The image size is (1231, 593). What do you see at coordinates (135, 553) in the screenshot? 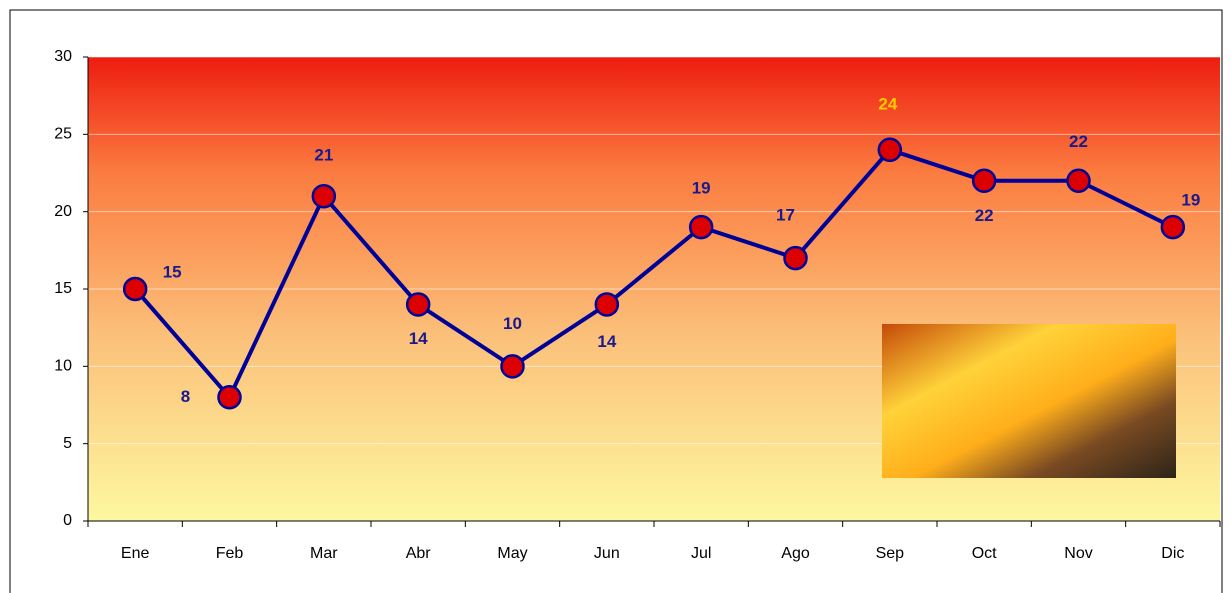
I see `x-tick-label: Ene` at bounding box center [135, 553].